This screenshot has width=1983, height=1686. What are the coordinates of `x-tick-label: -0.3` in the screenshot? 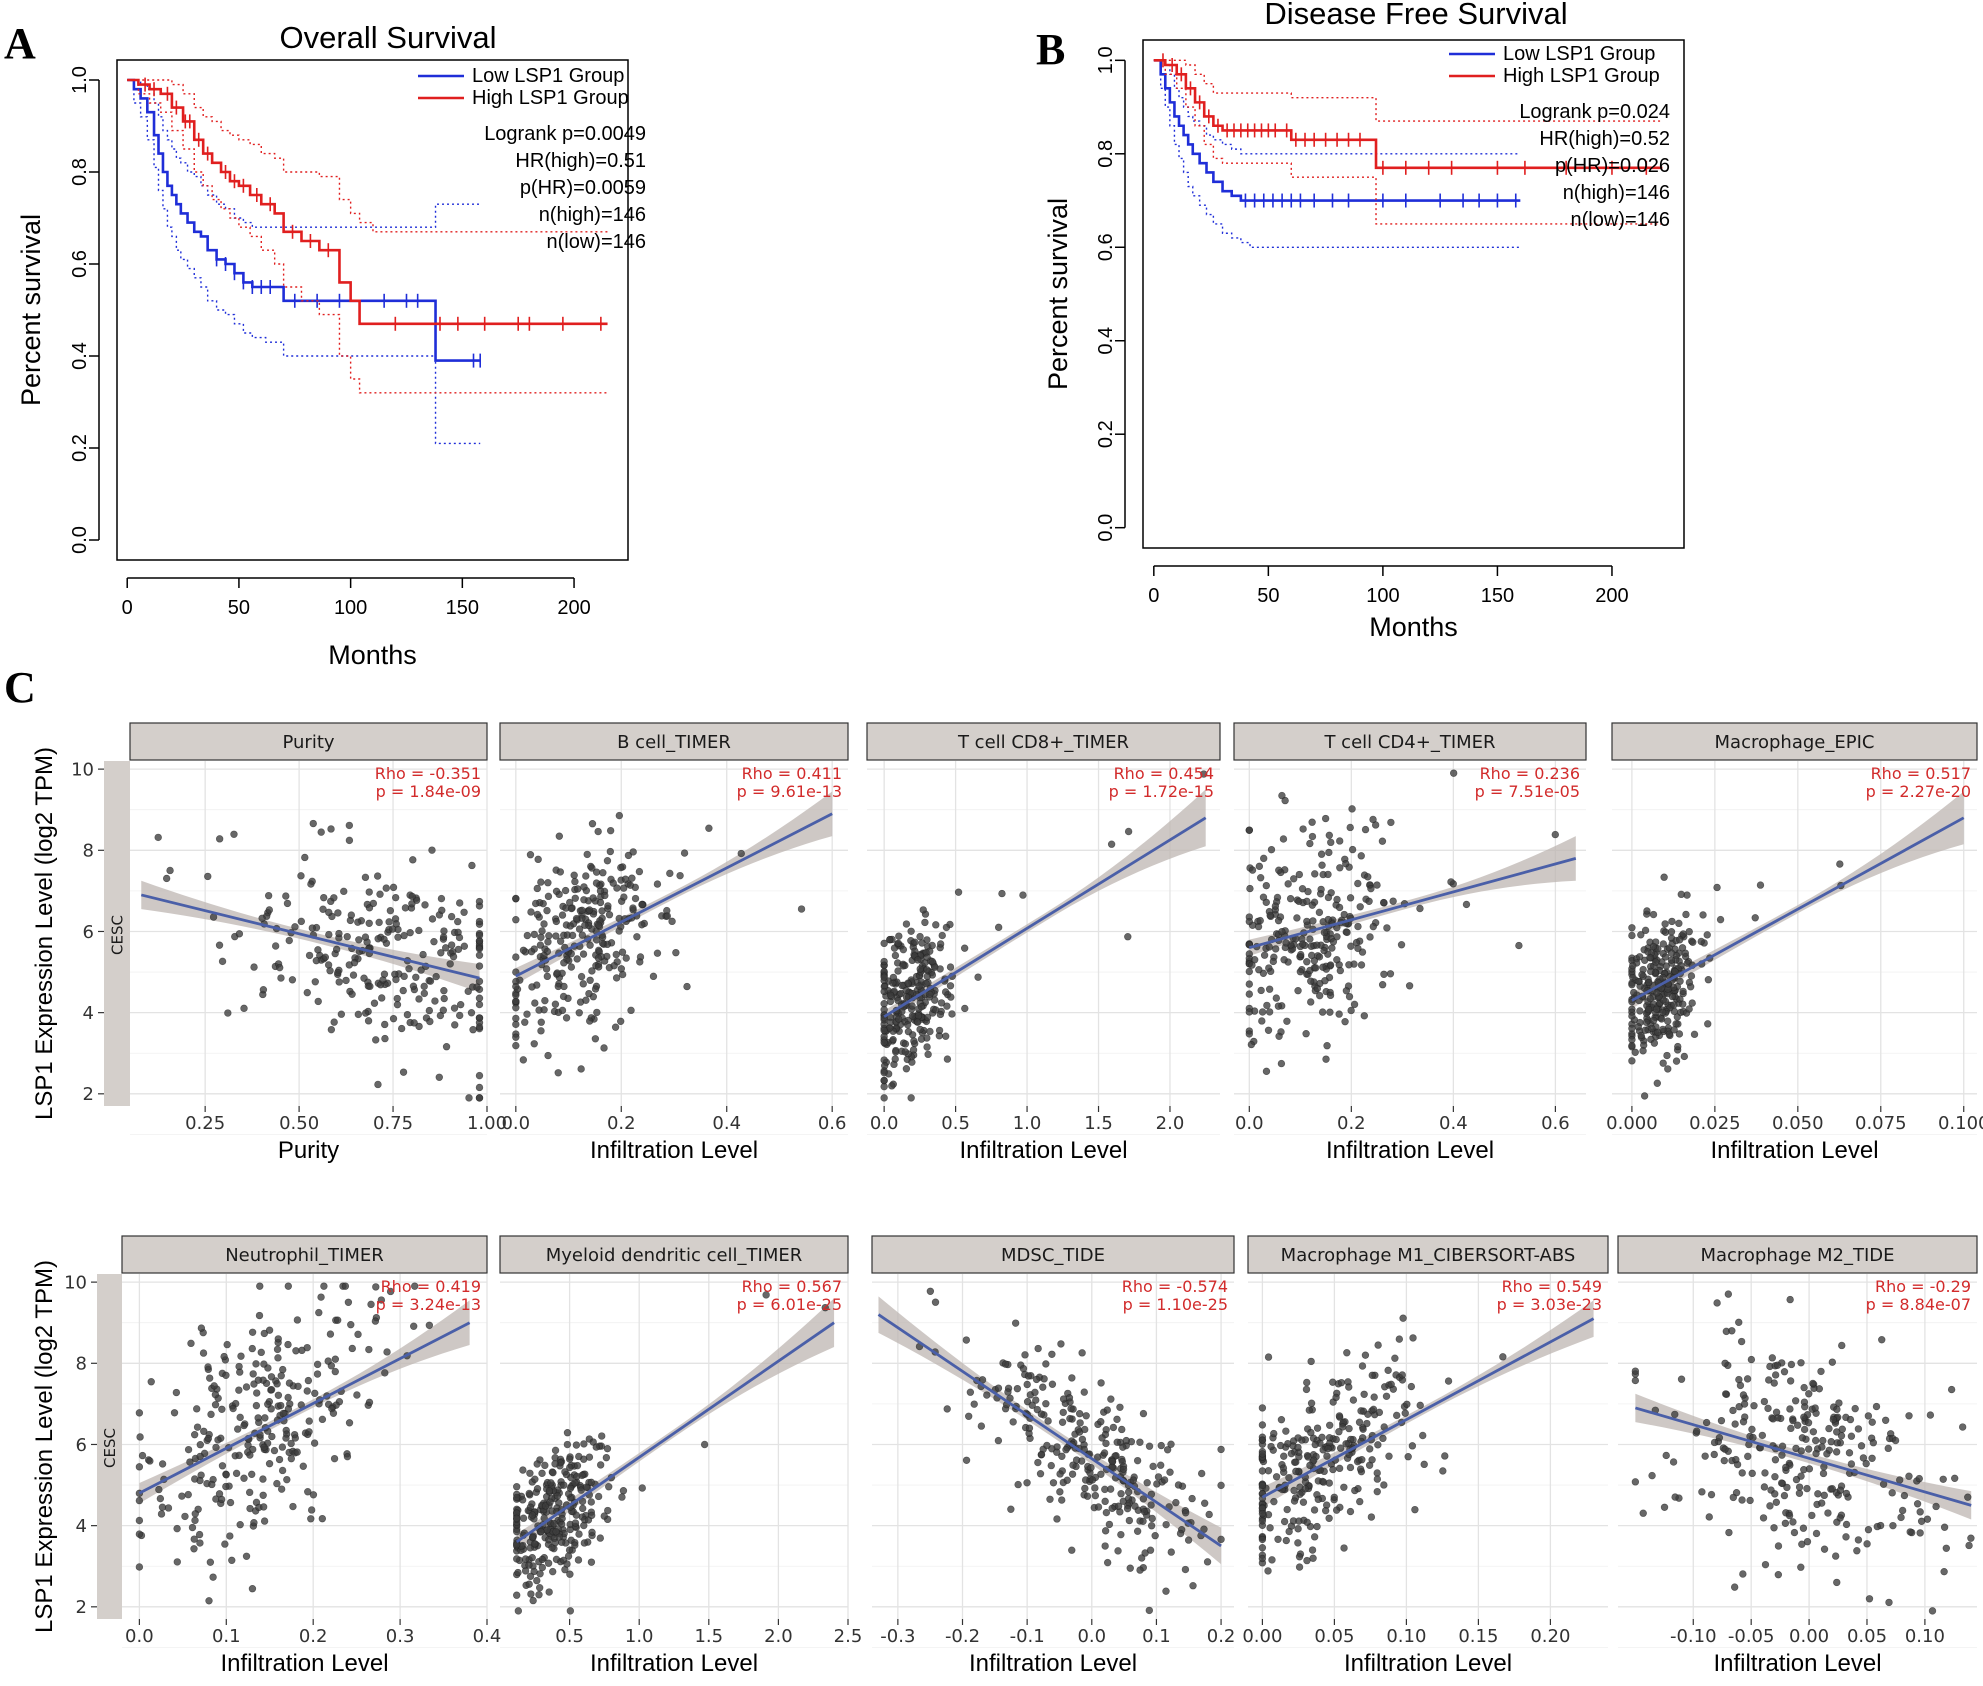 It's located at (897, 1636).